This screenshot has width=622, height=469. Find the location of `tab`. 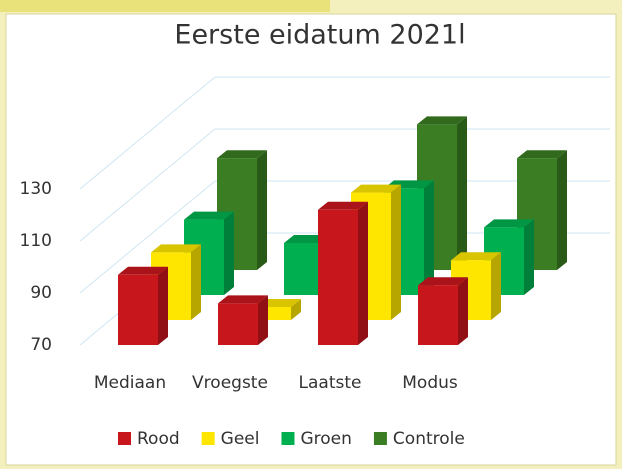

tab is located at coordinates (165, 6).